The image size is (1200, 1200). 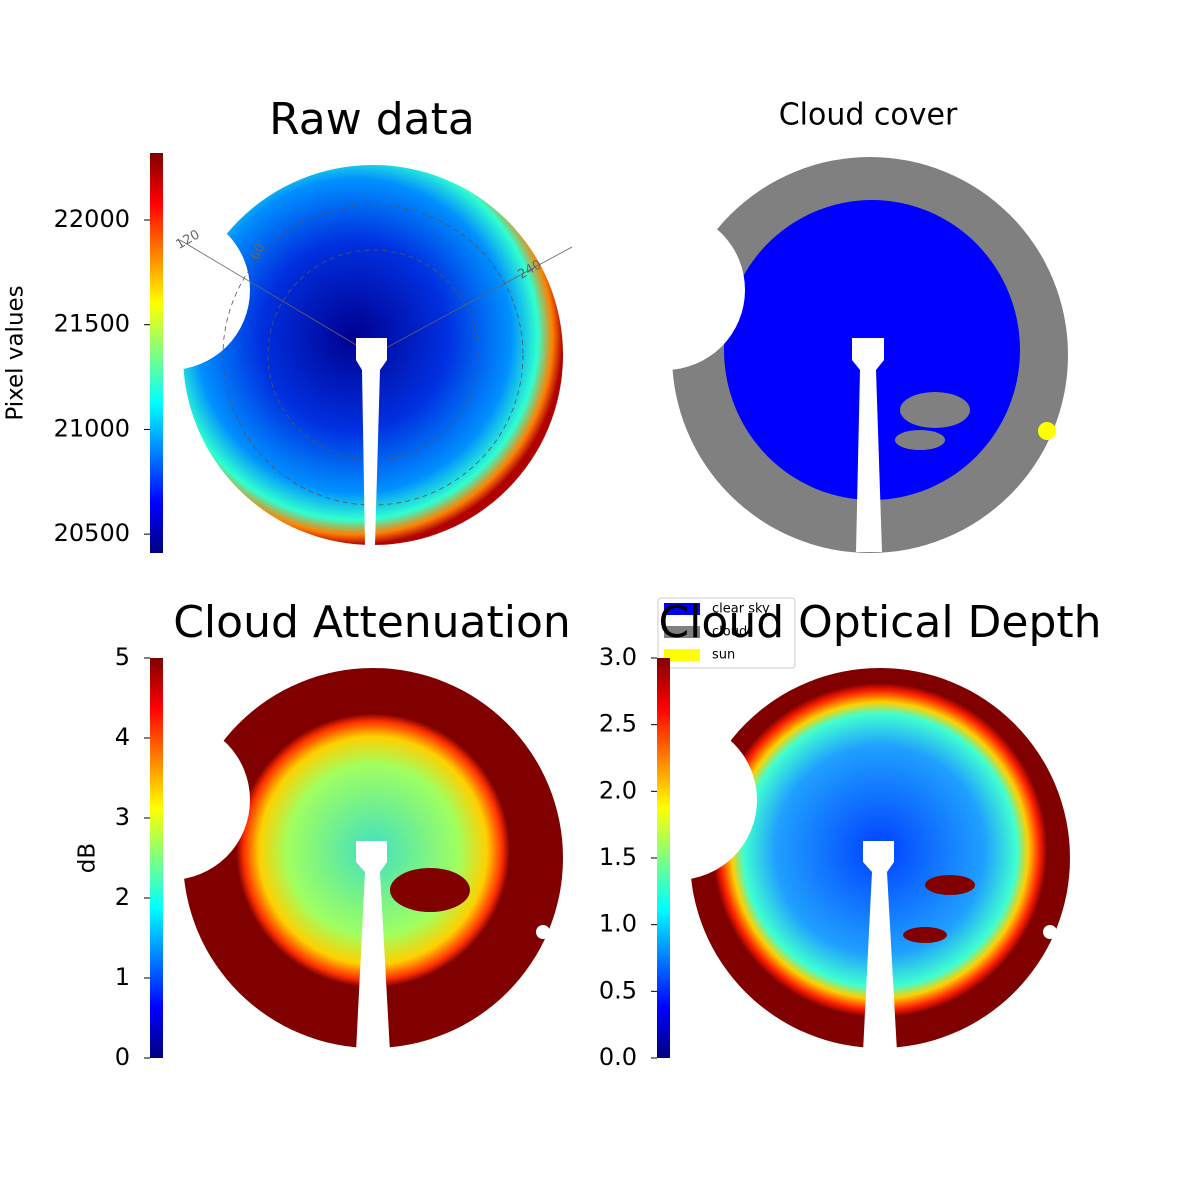 I want to click on panel-title: Cloud Attenuation, so click(x=372, y=622).